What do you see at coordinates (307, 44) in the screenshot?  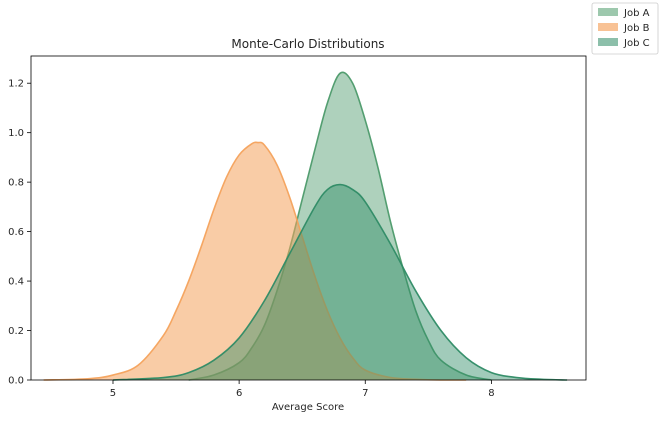 I see `chart-title: Monte-Carlo Distributions` at bounding box center [307, 44].